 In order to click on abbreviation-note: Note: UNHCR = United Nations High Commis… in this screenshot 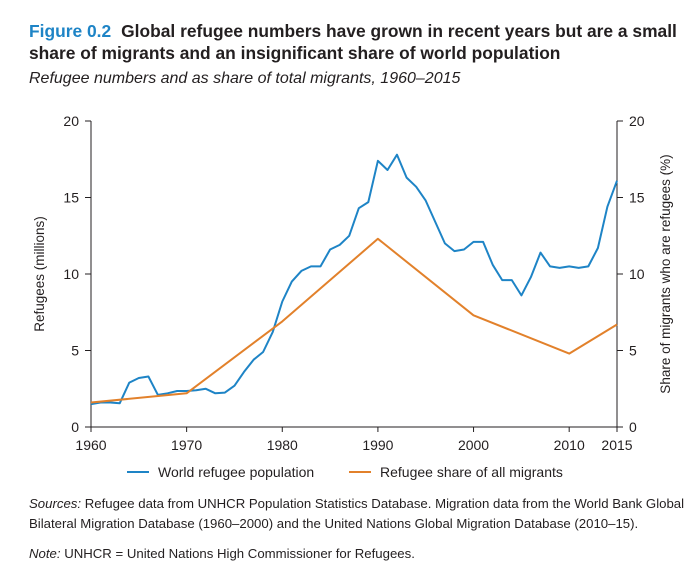, I will do `click(359, 554)`.